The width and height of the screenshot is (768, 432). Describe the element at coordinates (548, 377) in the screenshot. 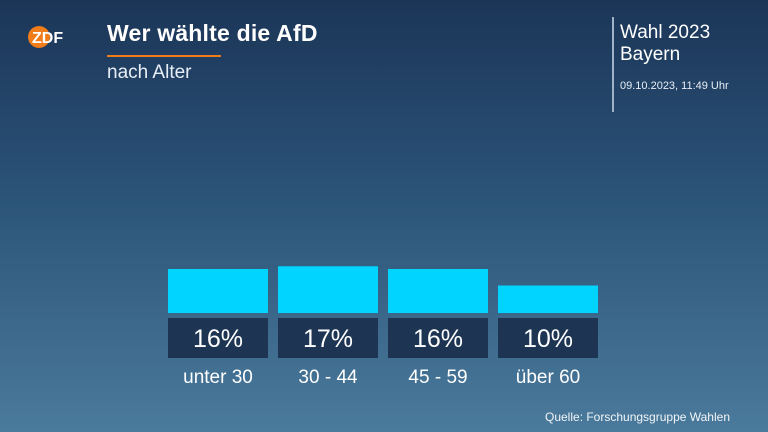

I see `category-label-3: über 60` at that location.